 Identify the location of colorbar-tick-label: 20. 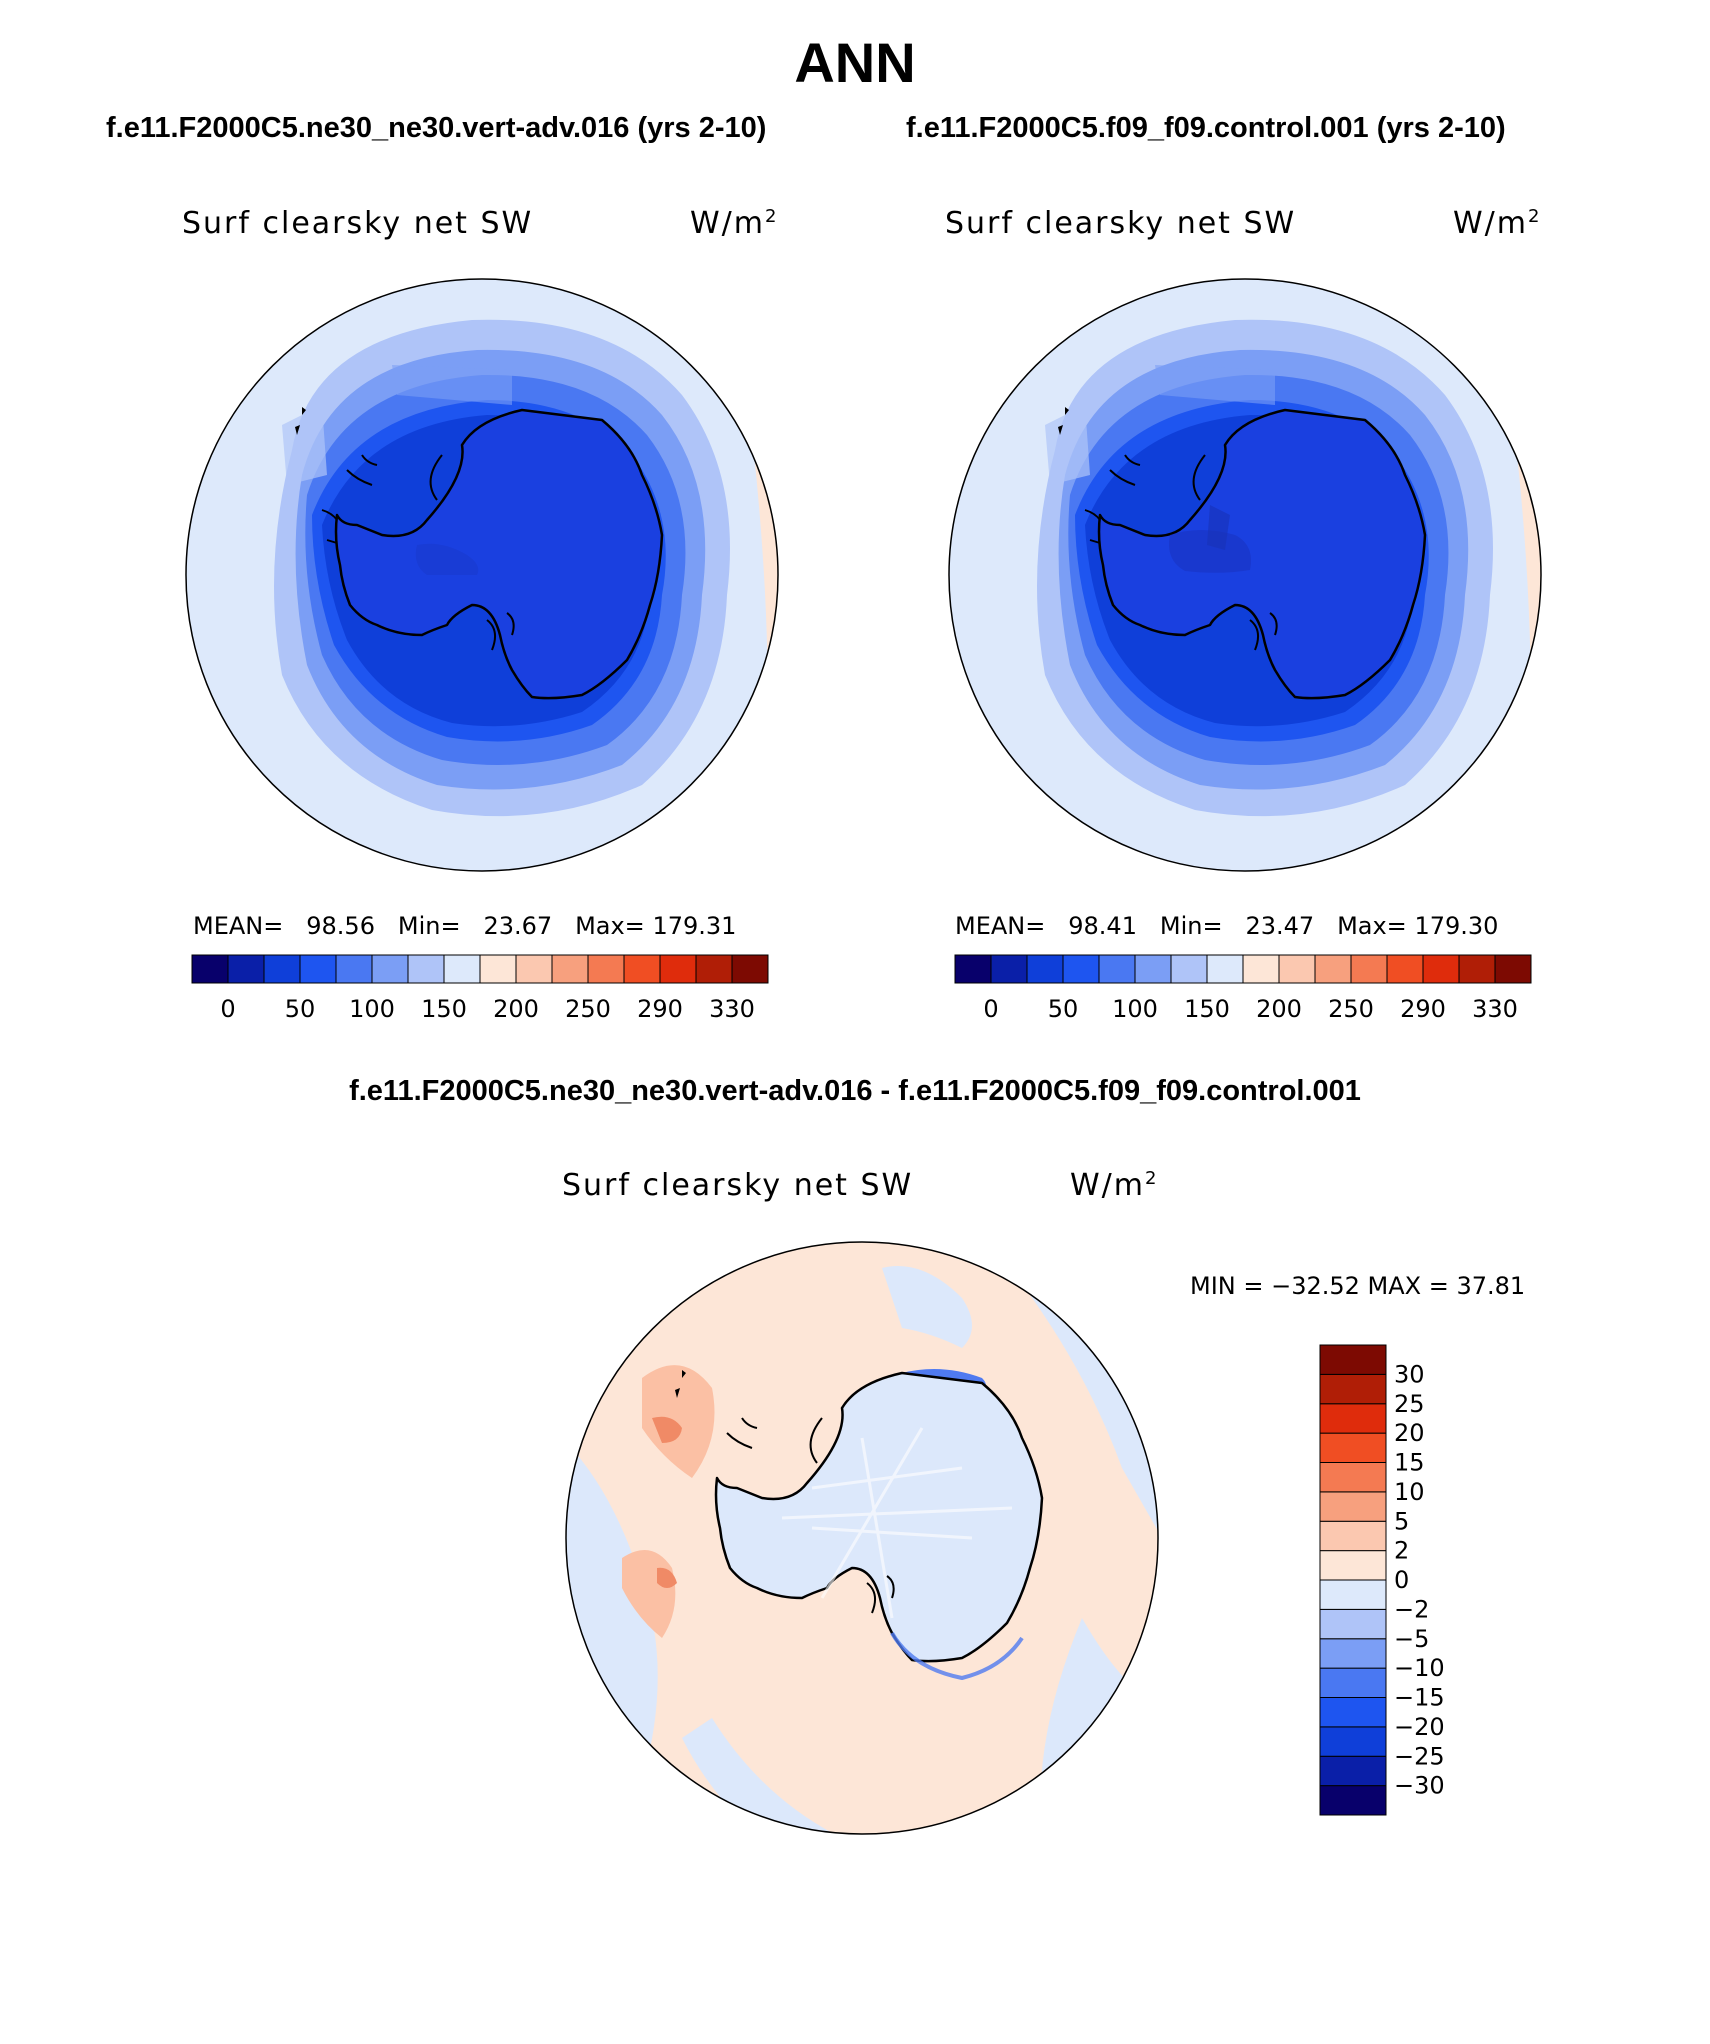
(1409, 1433).